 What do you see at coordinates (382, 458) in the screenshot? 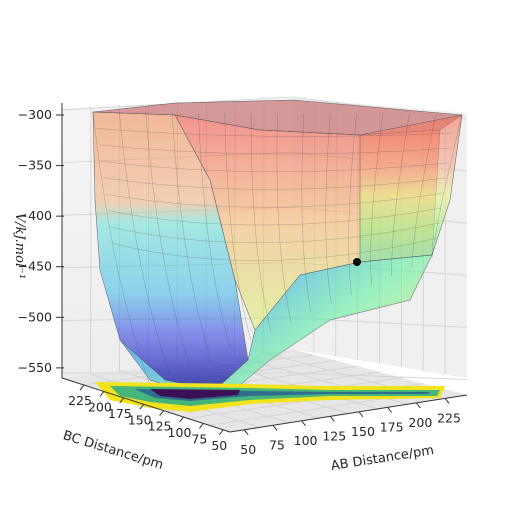
I see `x-axis-label: AB Distance/pm` at bounding box center [382, 458].